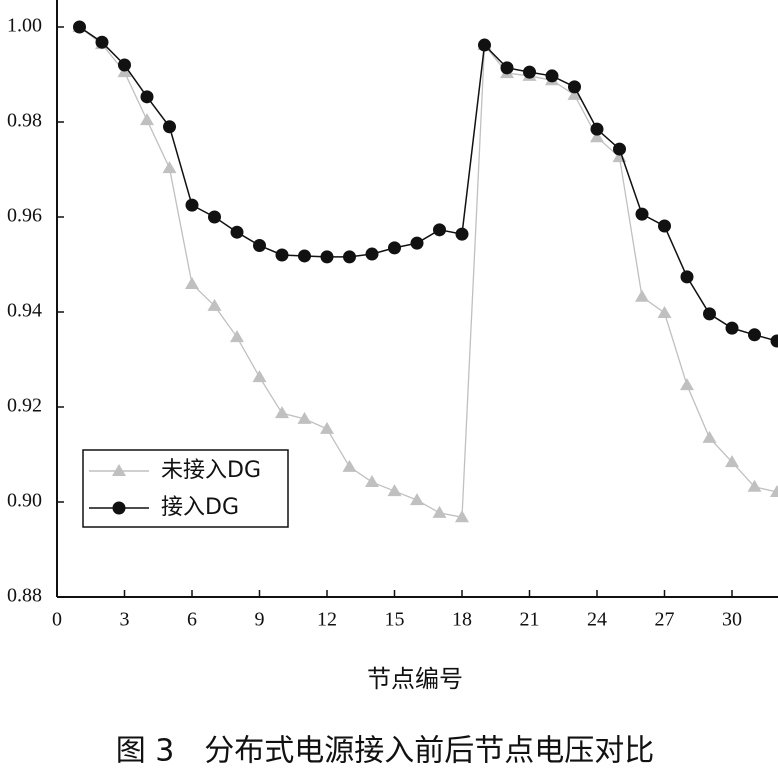  Describe the element at coordinates (24, 501) in the screenshot. I see `y-tick-label: 0.90` at that location.